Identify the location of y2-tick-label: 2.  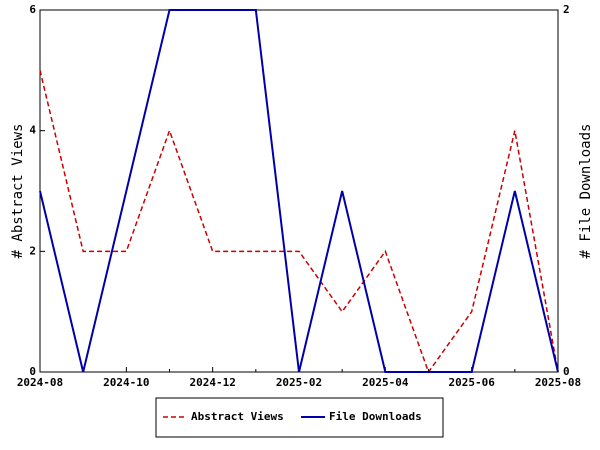
(566, 9).